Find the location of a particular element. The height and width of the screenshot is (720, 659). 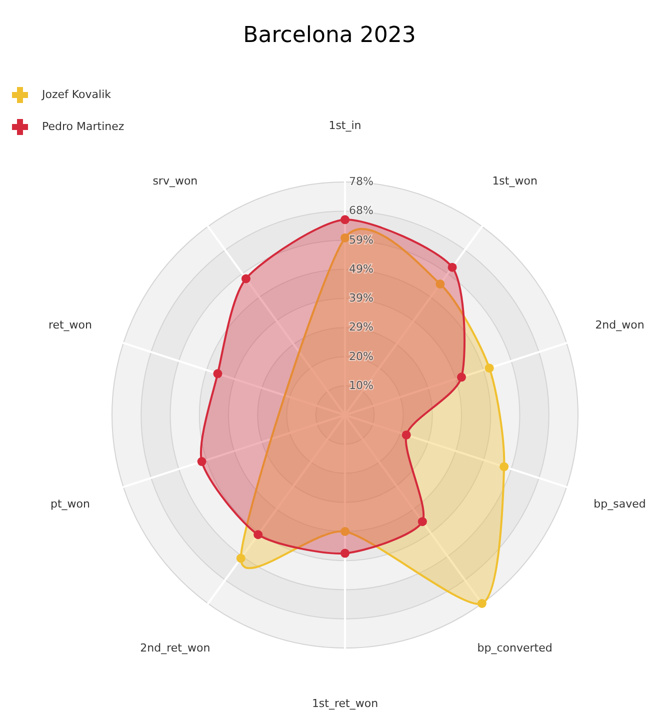

spoke-label: pt_won is located at coordinates (70, 503).